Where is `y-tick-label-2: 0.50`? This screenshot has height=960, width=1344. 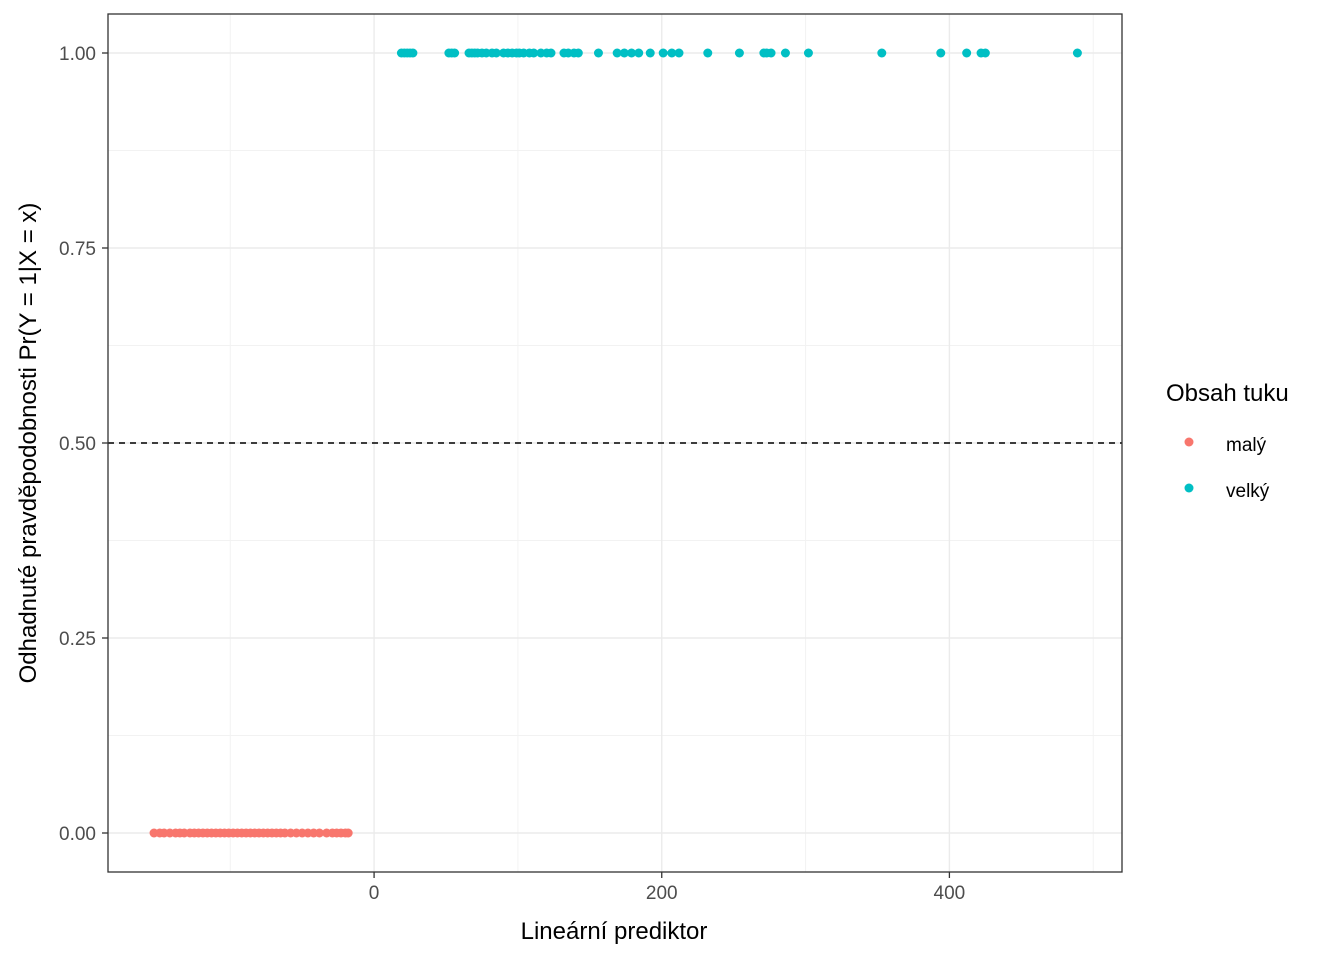
y-tick-label-2: 0.50 is located at coordinates (77, 444).